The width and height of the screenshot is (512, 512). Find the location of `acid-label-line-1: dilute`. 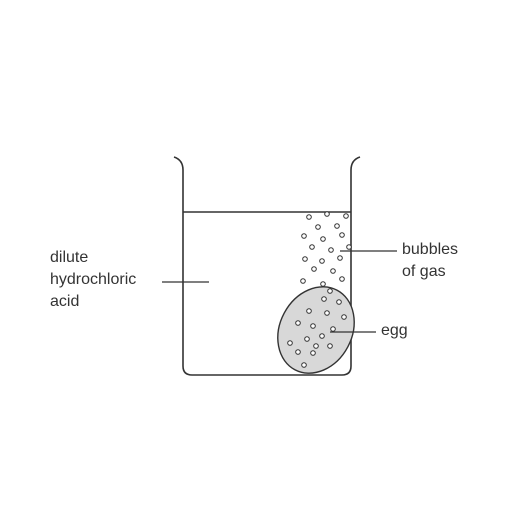

acid-label-line-1: dilute is located at coordinates (69, 257).